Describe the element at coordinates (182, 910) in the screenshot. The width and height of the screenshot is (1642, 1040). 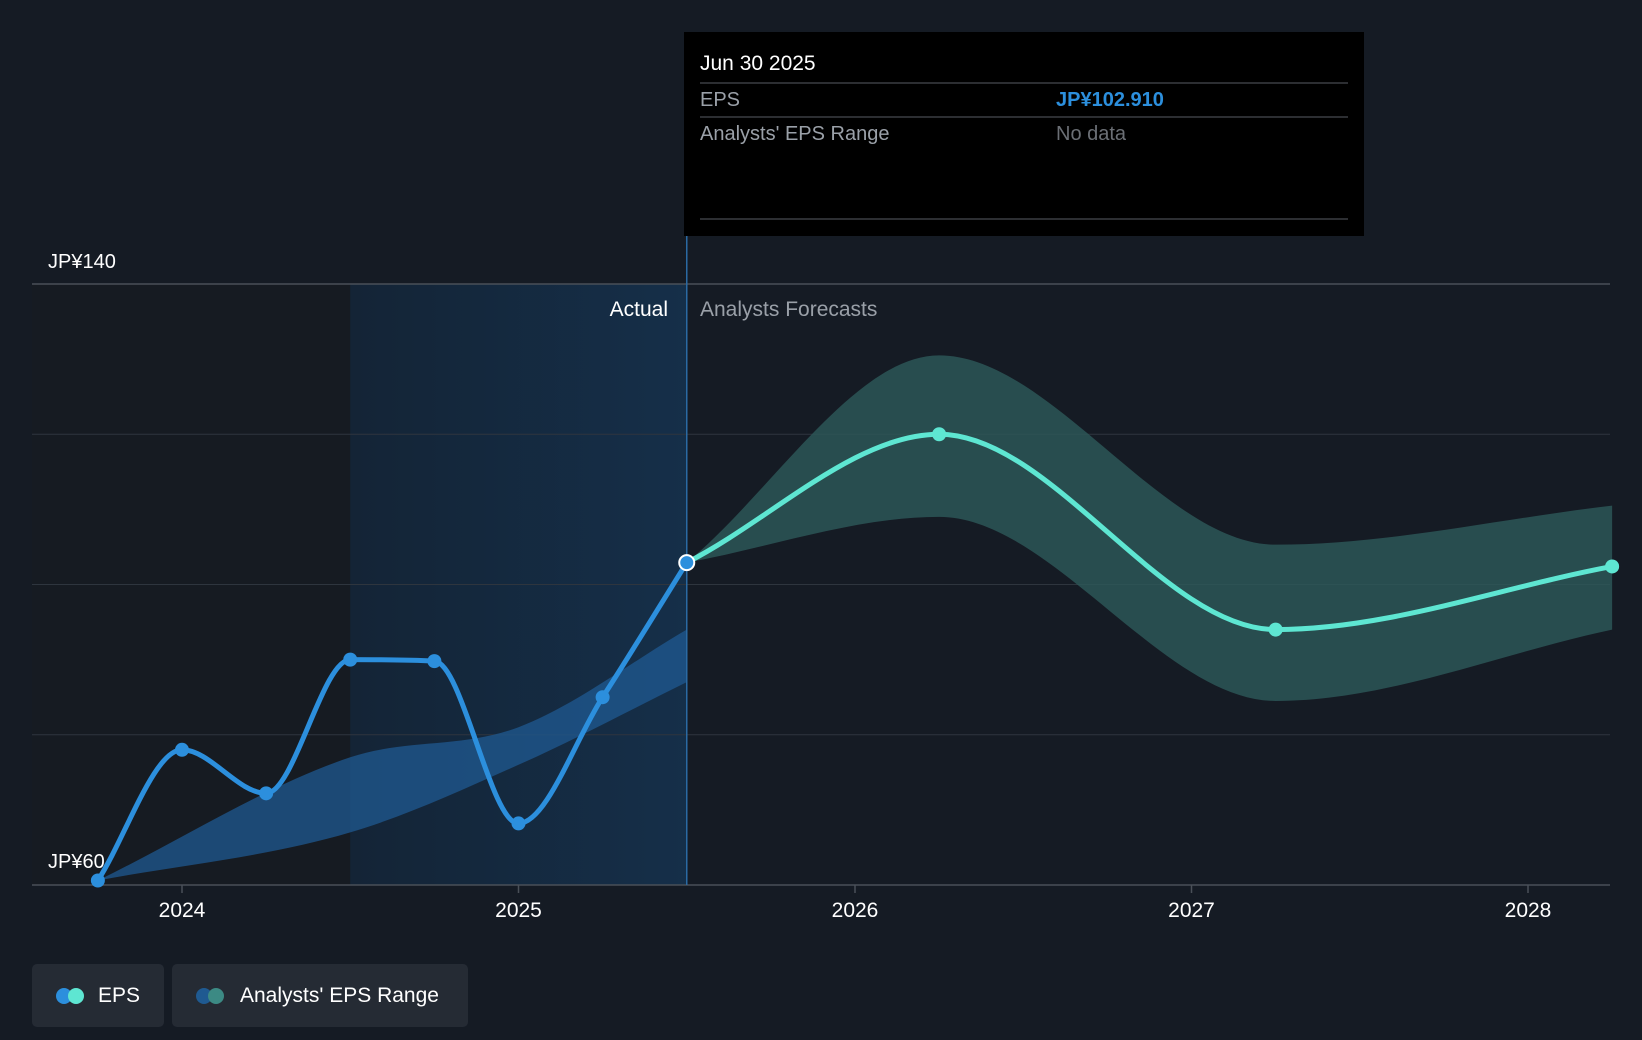
I see `x-tick-label: 2024` at that location.